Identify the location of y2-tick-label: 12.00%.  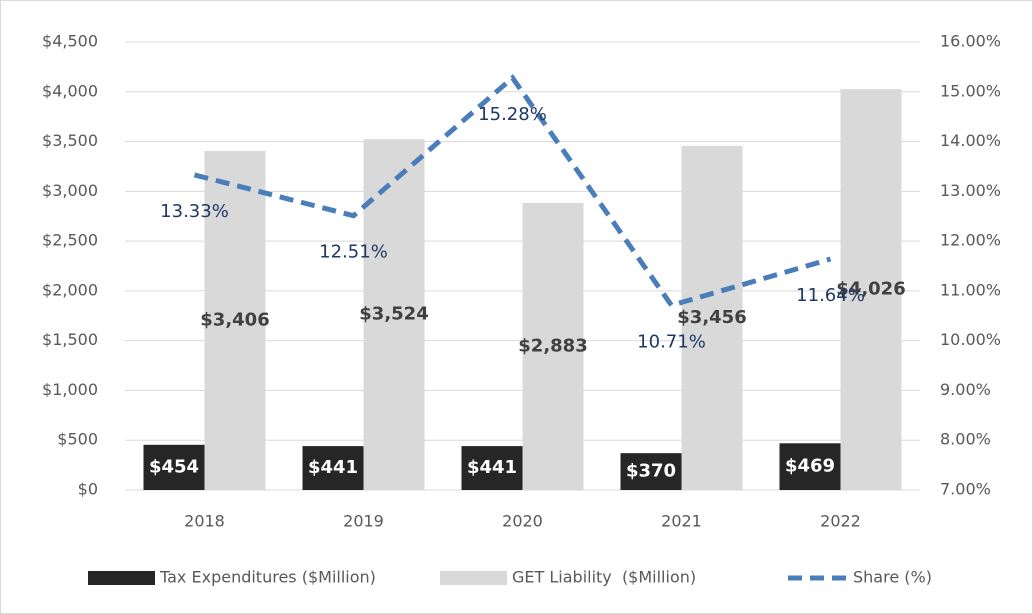
(970, 240).